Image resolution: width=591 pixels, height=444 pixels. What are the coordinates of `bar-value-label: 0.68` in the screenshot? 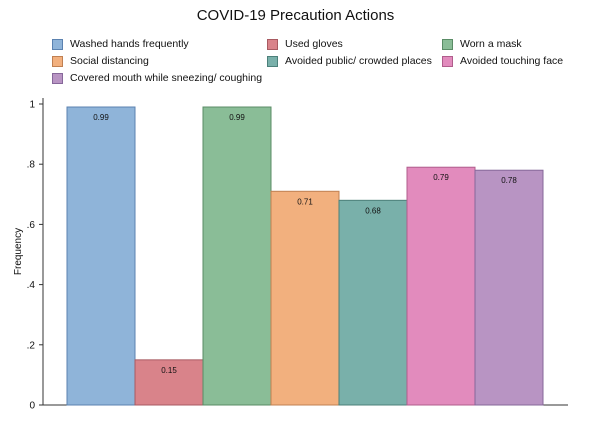 It's located at (373, 210).